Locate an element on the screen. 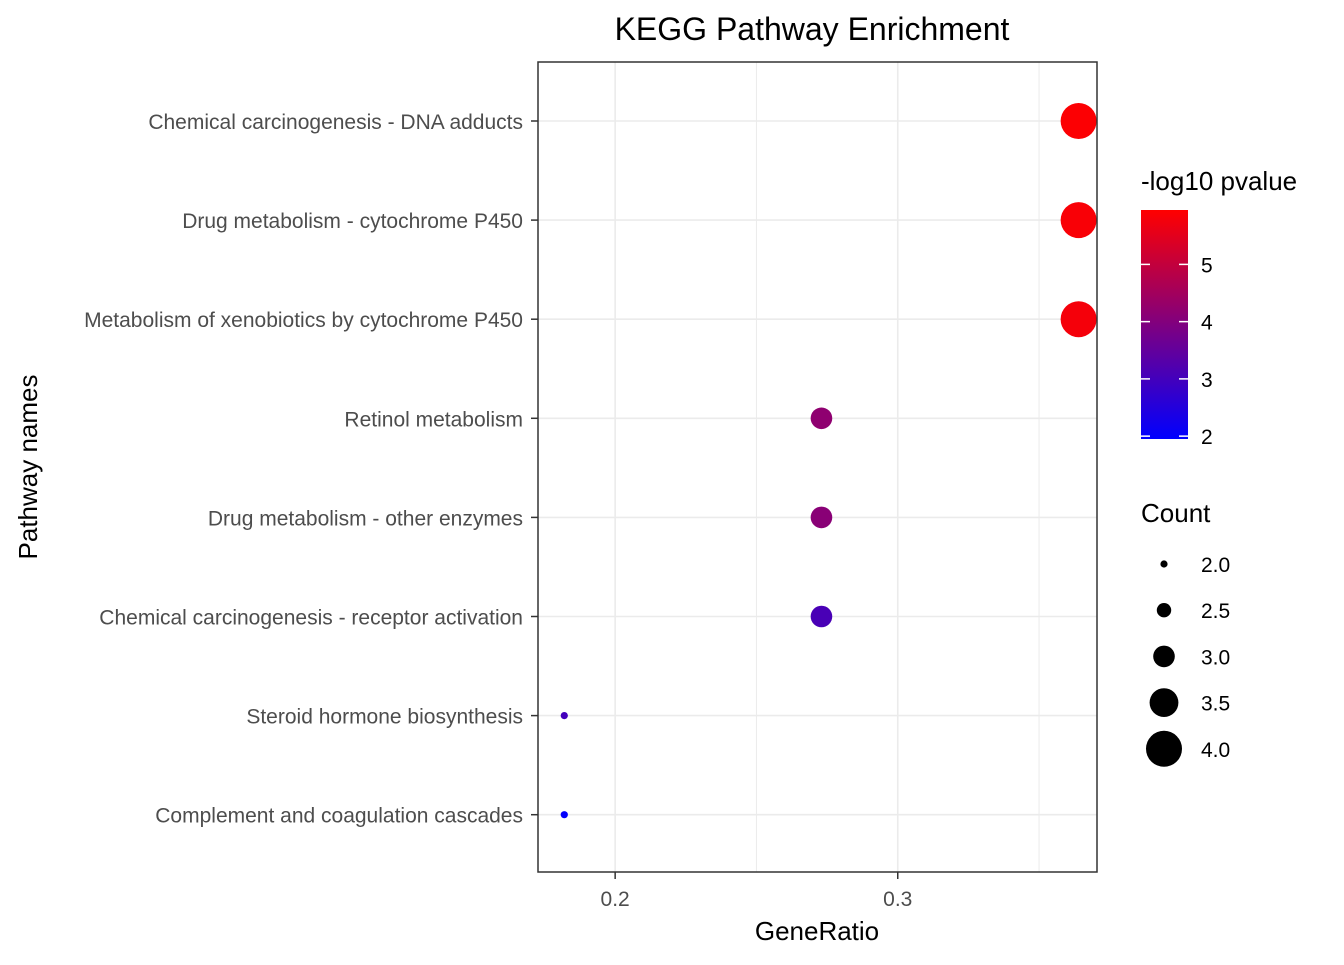 The height and width of the screenshot is (965, 1344). y-axis-title: Pathway names is located at coordinates (28, 467).